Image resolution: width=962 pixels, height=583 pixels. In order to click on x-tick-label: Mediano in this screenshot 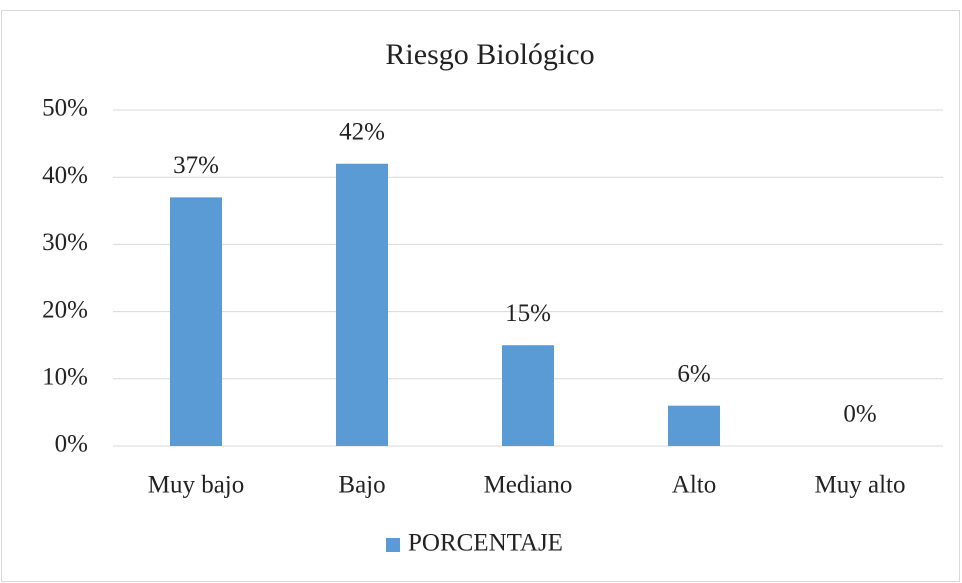, I will do `click(528, 485)`.